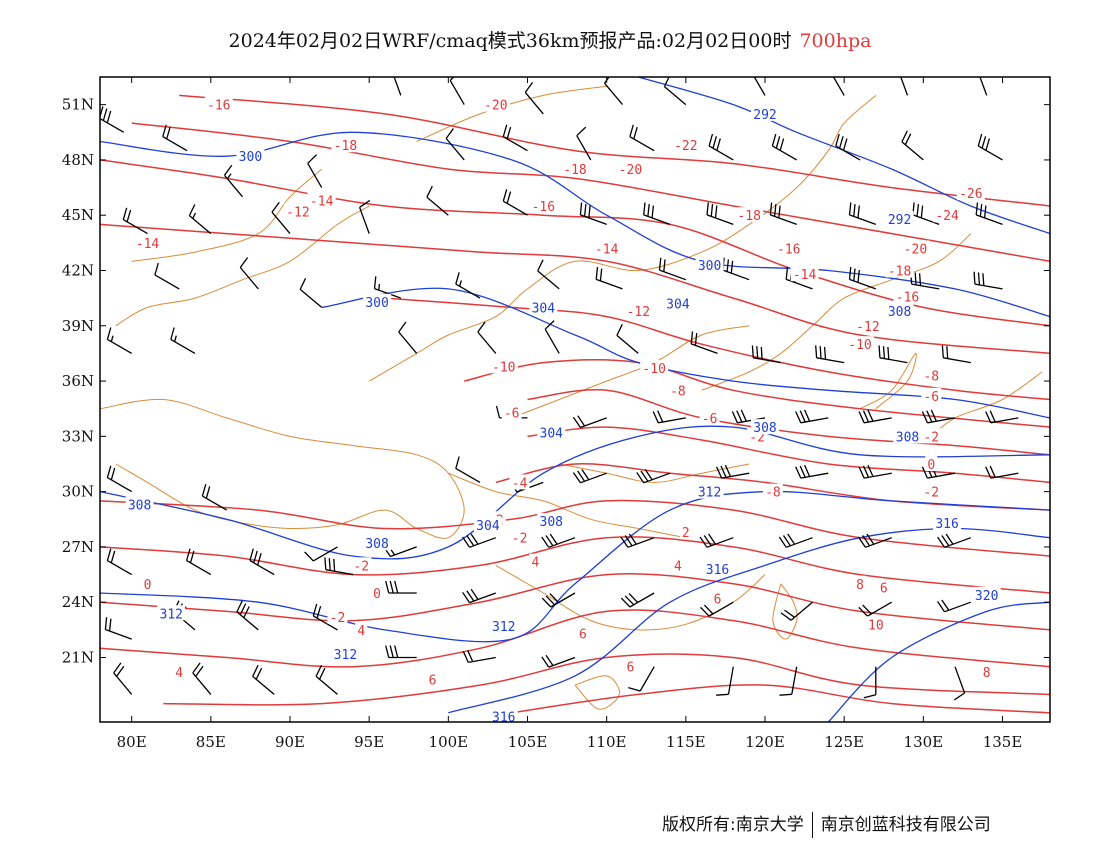 This screenshot has height=850, width=1100. I want to click on y-tick-label: 36N, so click(78, 381).